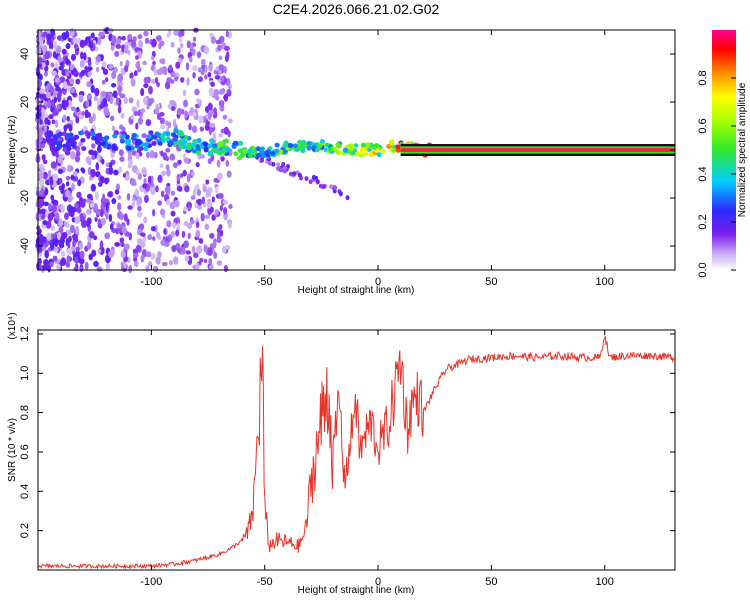 The image size is (750, 600). Describe the element at coordinates (703, 173) in the screenshot. I see `colorbar-tick-label: 0.4` at that location.